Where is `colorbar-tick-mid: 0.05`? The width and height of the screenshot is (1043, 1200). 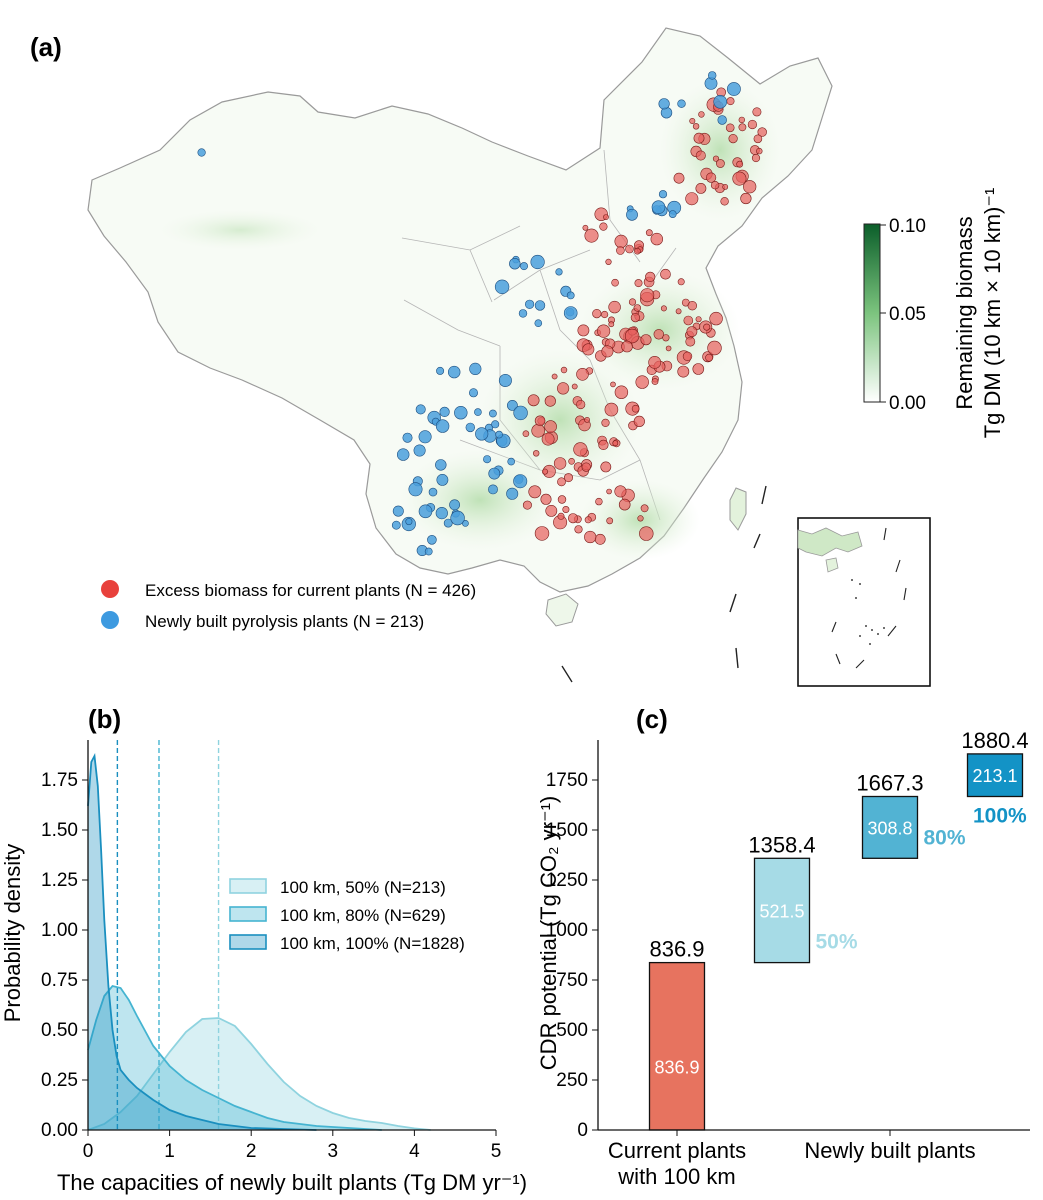
colorbar-tick-mid: 0.05 is located at coordinates (907, 314).